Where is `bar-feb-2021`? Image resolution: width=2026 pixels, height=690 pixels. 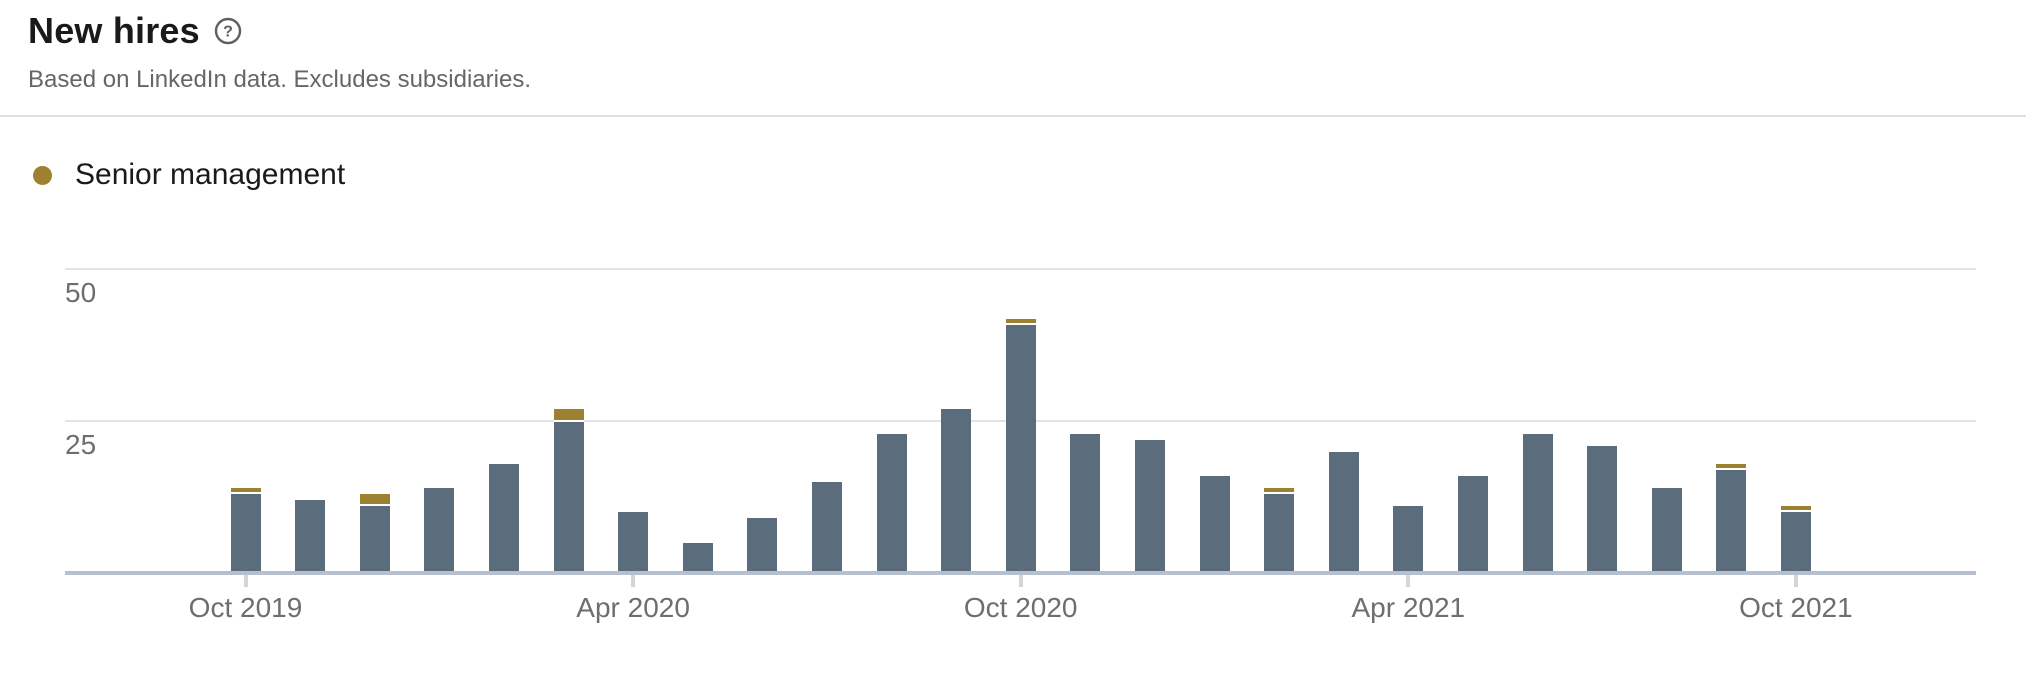 bar-feb-2021 is located at coordinates (1279, 530).